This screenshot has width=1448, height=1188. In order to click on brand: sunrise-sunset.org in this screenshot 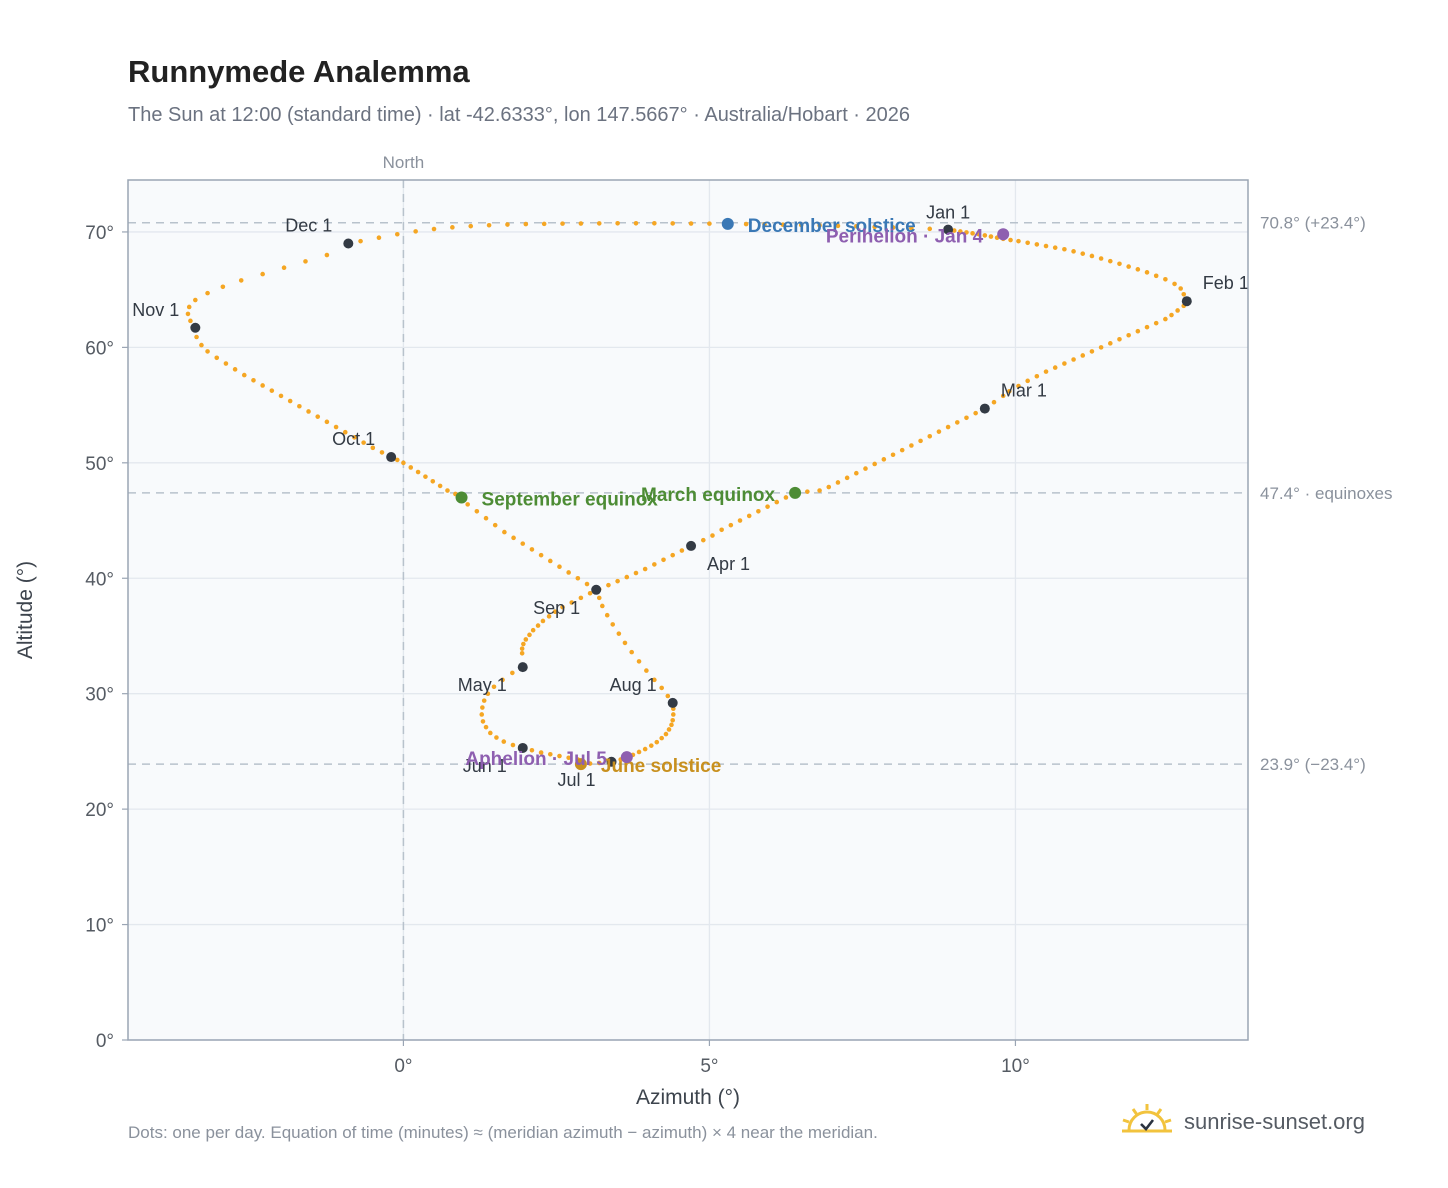, I will do `click(1242, 1121)`.